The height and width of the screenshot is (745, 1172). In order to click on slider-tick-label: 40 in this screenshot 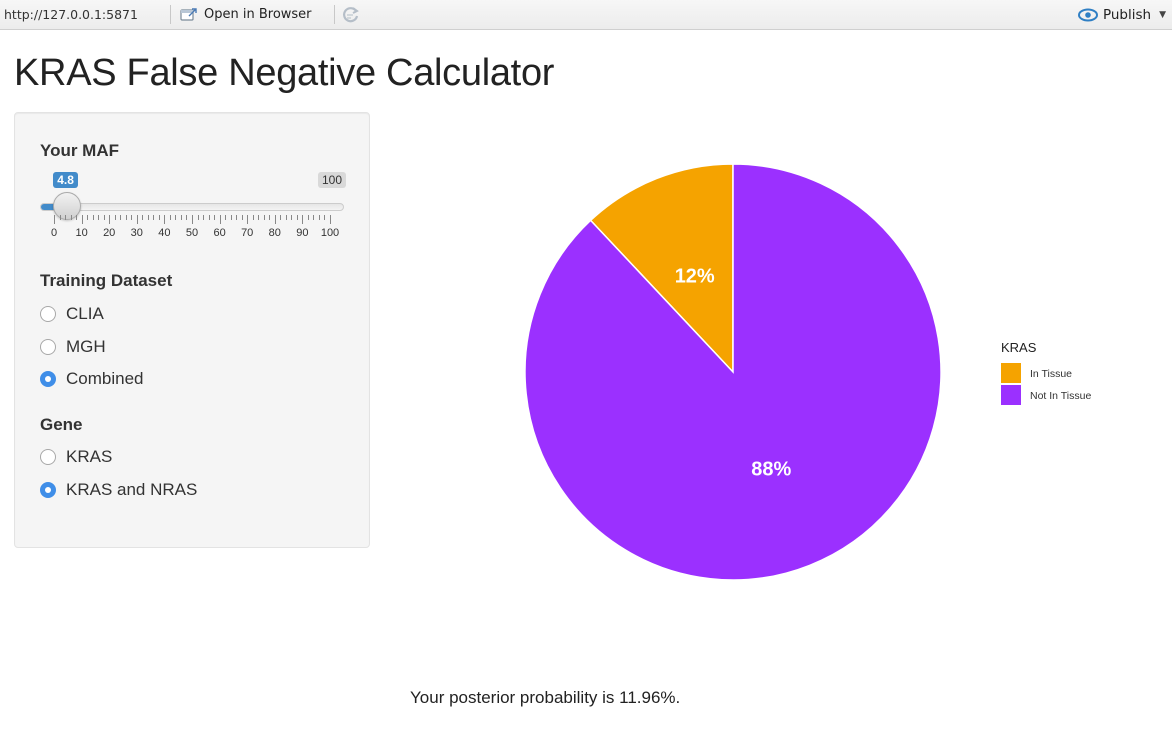, I will do `click(164, 233)`.